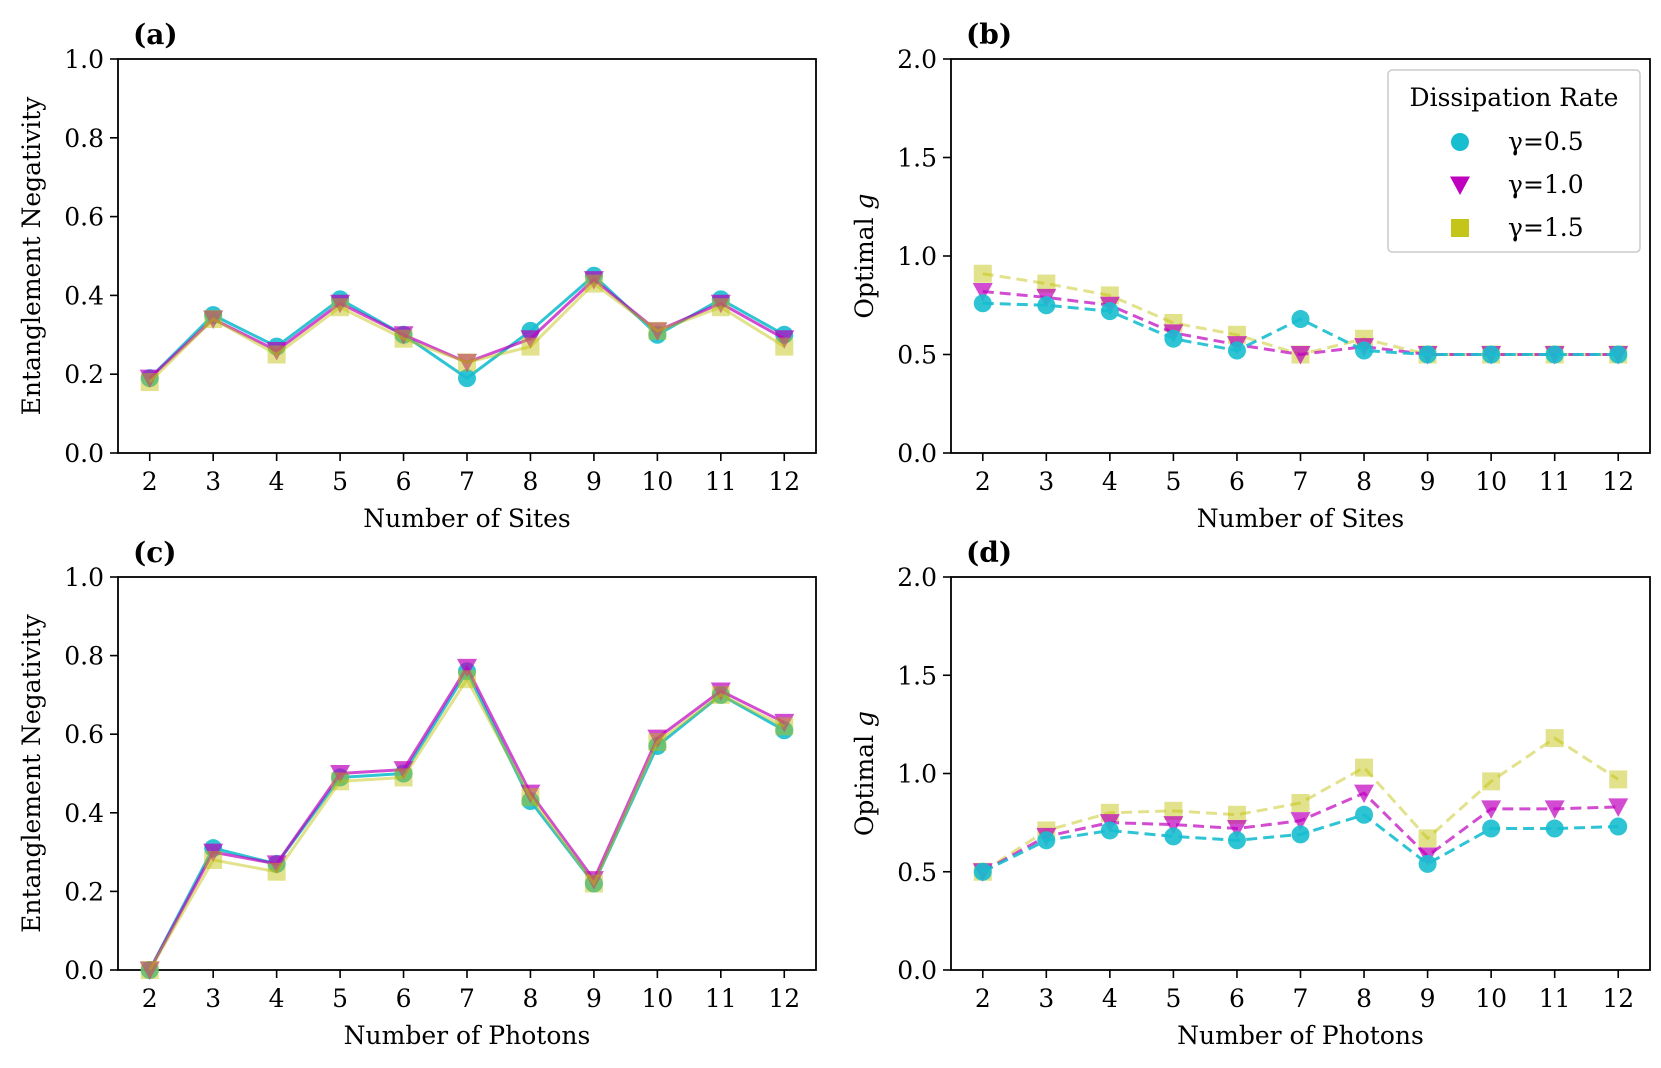  What do you see at coordinates (989, 552) in the screenshot?
I see `panel-label: (d)` at bounding box center [989, 552].